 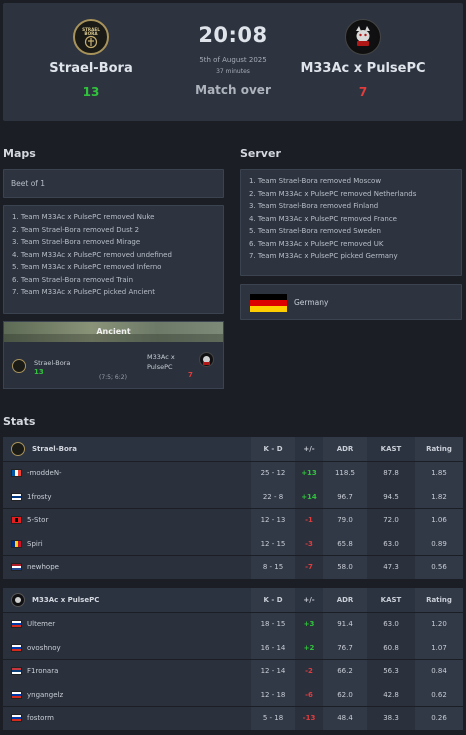 I want to click on player-kd: 8 - 15, so click(x=273, y=567).